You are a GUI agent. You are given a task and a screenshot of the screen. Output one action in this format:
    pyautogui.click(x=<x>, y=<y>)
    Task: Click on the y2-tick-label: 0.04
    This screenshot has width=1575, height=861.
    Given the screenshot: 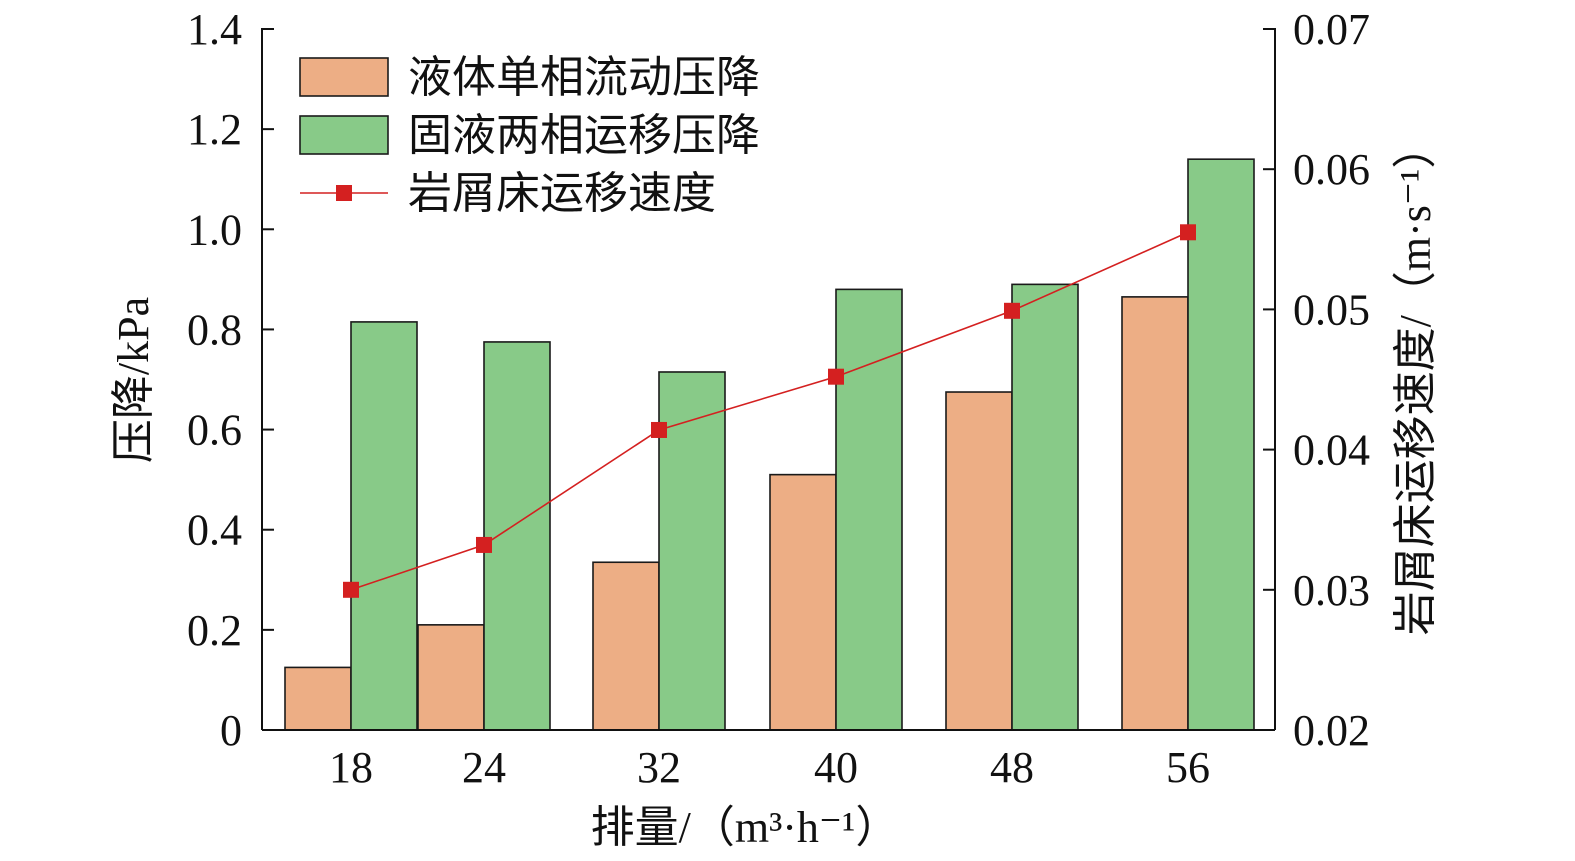 What is the action you would take?
    pyautogui.click(x=1331, y=450)
    